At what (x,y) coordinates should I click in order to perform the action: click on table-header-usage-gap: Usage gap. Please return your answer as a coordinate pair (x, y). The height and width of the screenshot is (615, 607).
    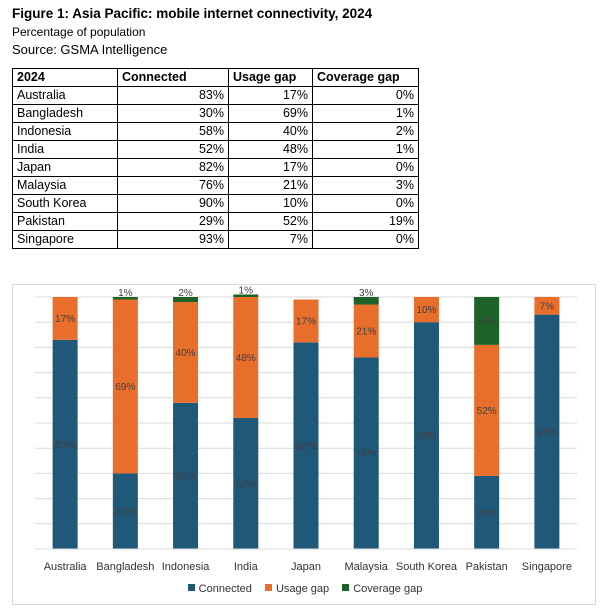
    Looking at the image, I should click on (270, 77).